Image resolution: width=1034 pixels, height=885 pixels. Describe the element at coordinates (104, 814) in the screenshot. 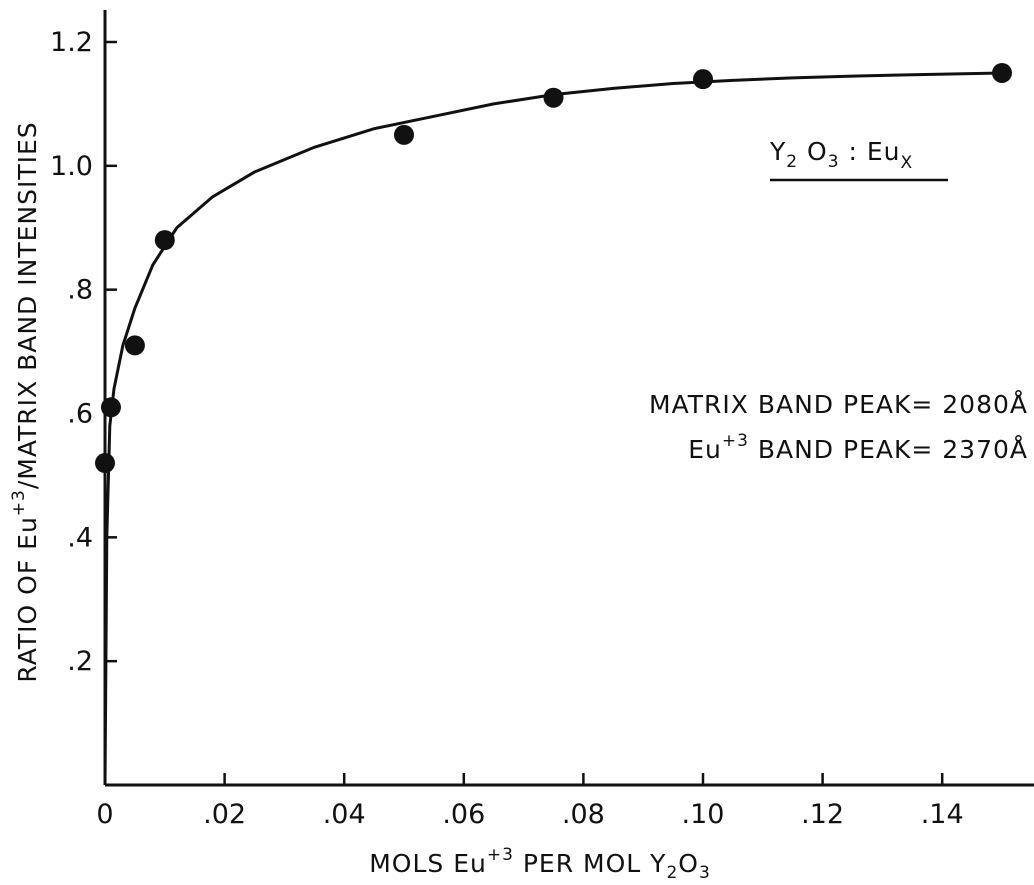

I see `x-tick-label: 0` at that location.